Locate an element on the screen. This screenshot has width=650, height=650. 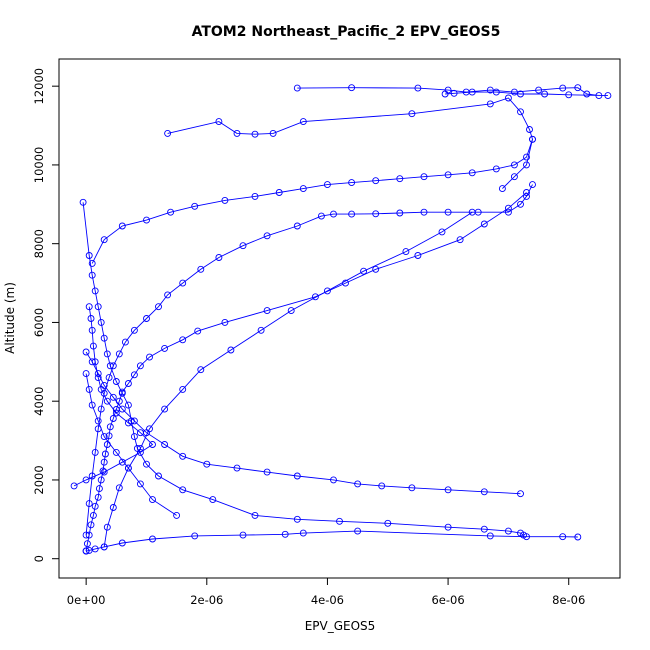
y-tick-label: 10000 is located at coordinates (39, 165).